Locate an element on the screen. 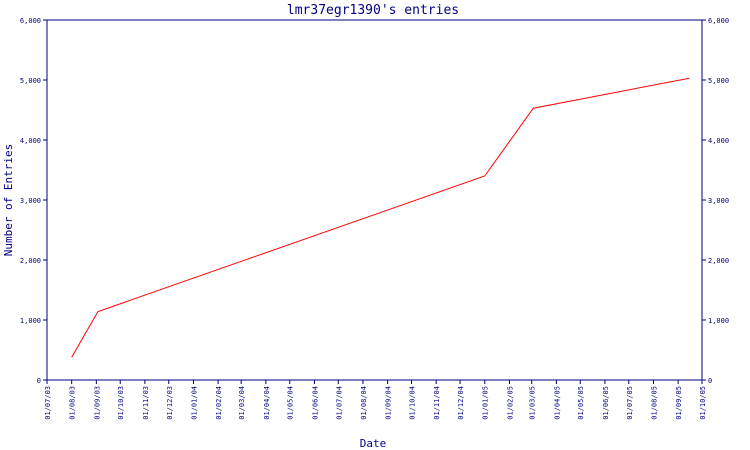  y-tick-label: 6,000 is located at coordinates (30, 21).